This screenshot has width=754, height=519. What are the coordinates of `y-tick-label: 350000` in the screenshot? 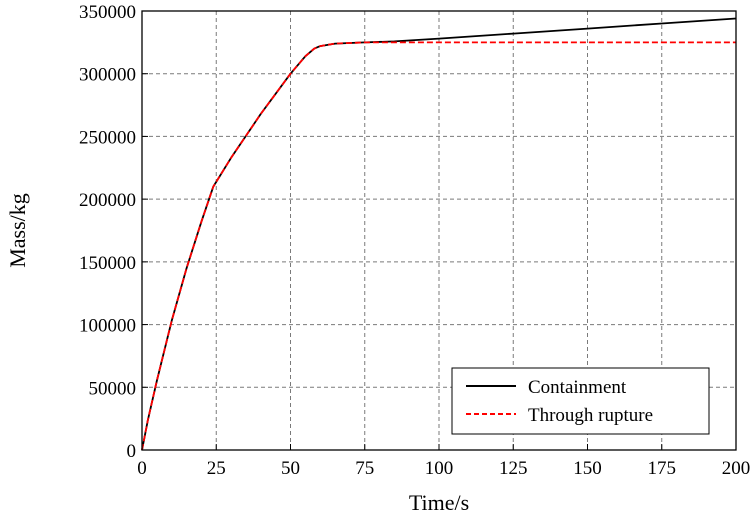 It's located at (107, 12).